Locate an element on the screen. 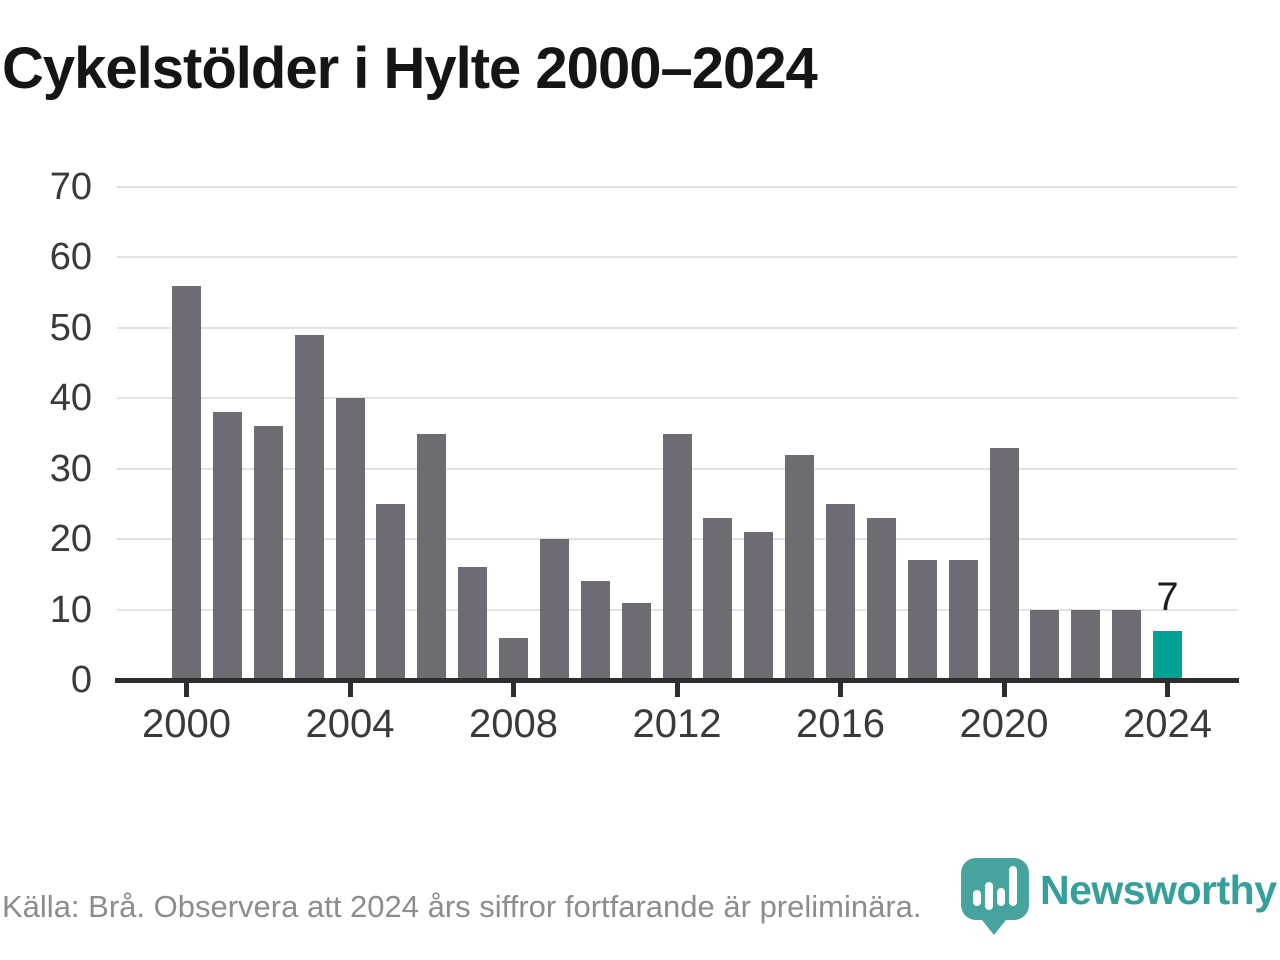  x-axis-label-2020: 2020 is located at coordinates (1004, 724).